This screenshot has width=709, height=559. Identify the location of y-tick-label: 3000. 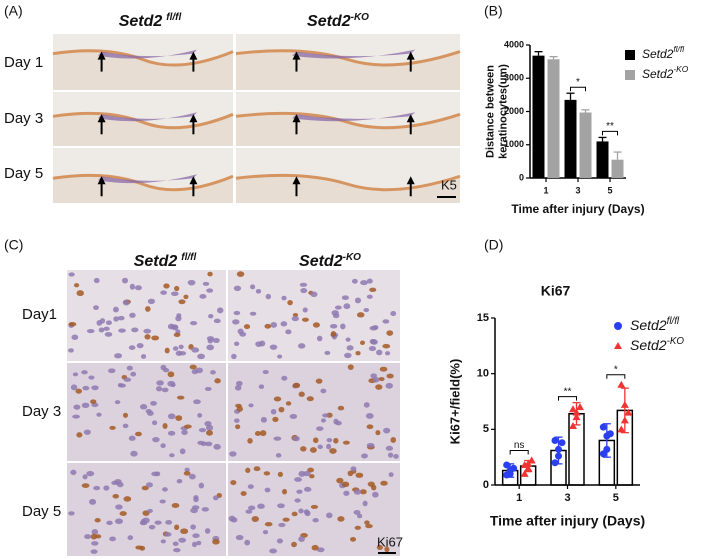
(514, 78).